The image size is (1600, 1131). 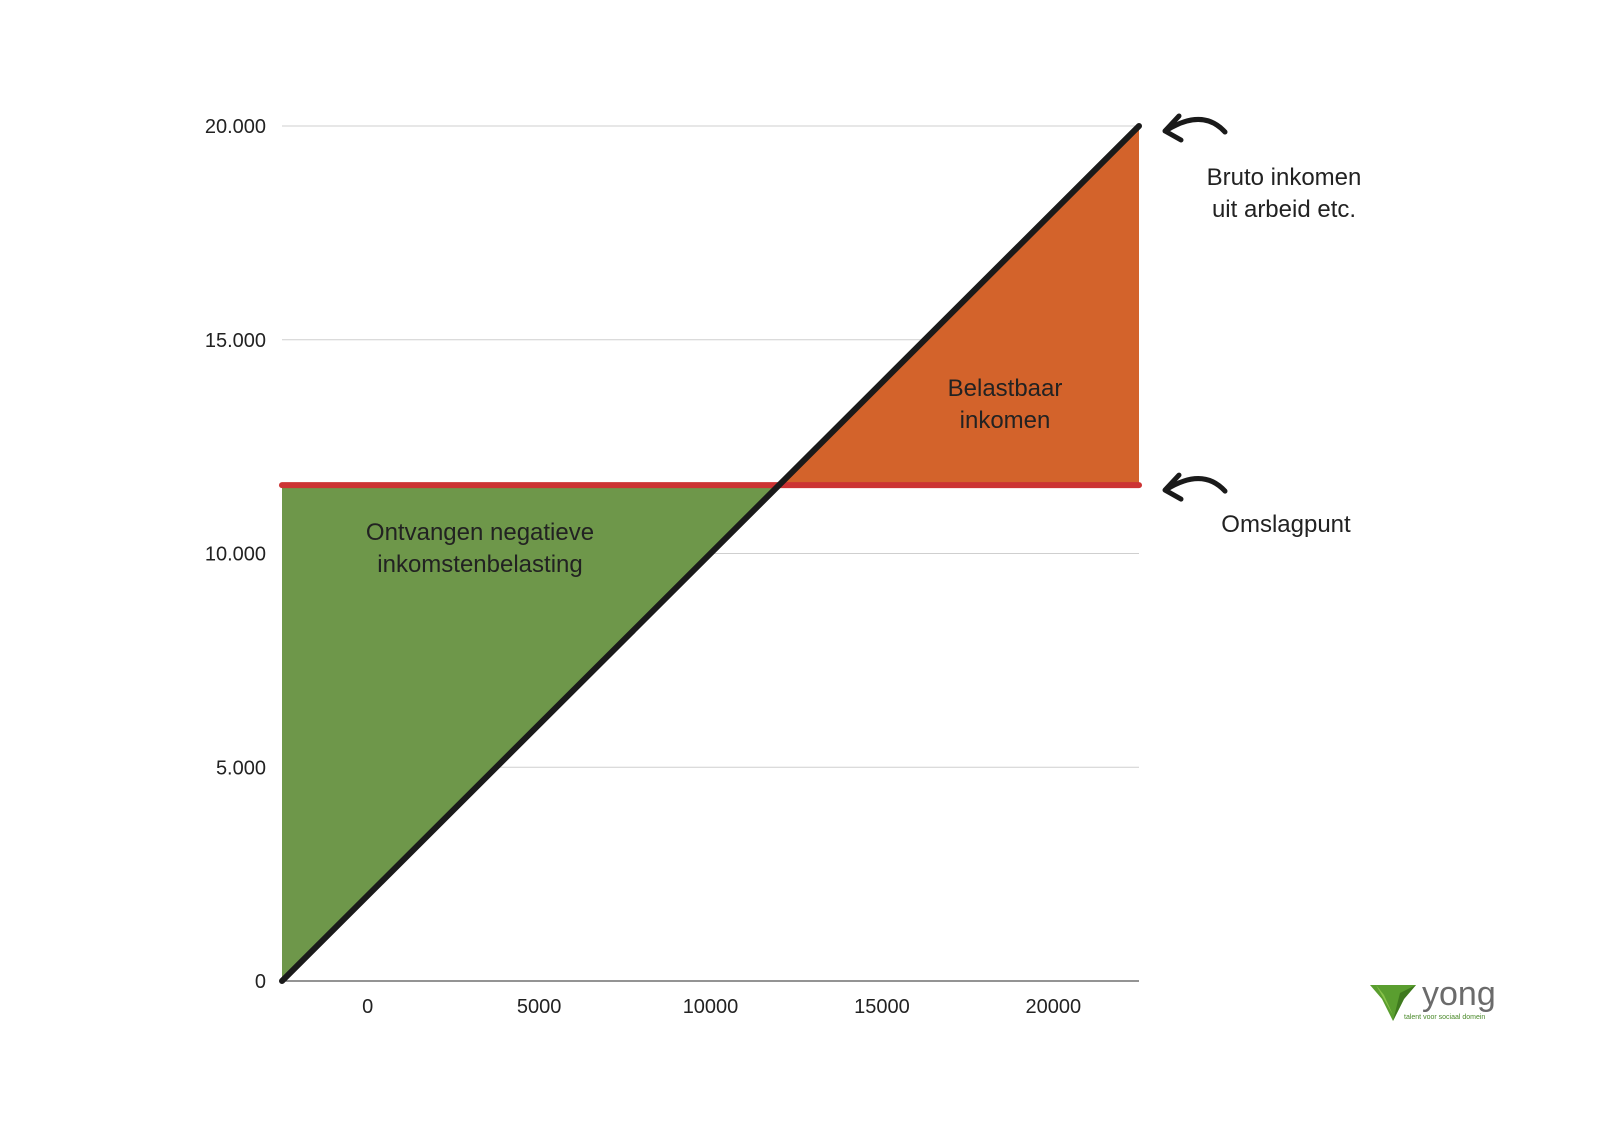 What do you see at coordinates (235, 341) in the screenshot?
I see `y-tick-label: 15.000` at bounding box center [235, 341].